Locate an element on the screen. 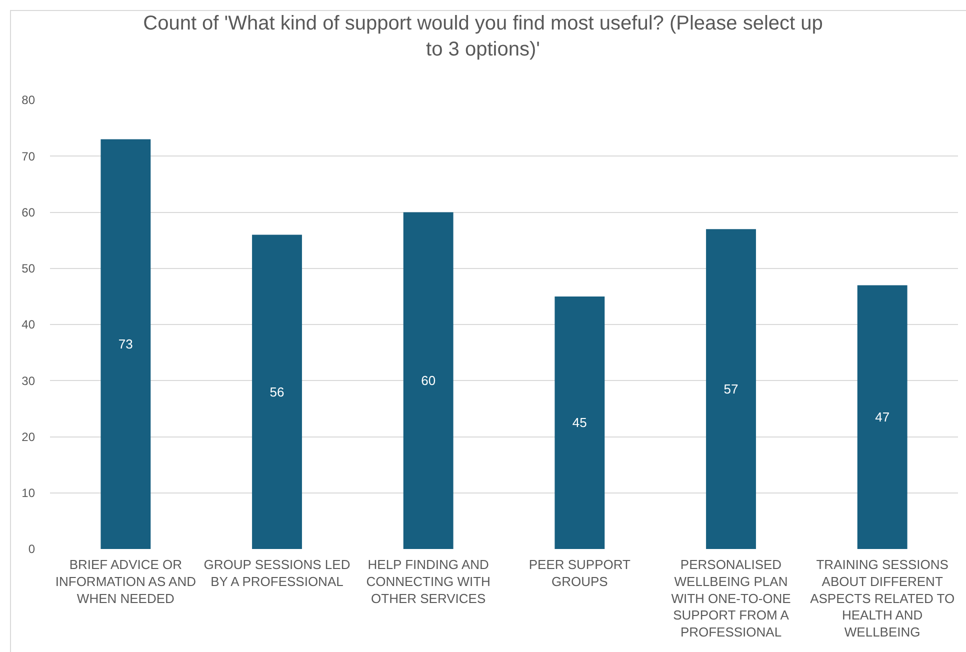 This screenshot has width=966, height=652. y-tick-label: 10 is located at coordinates (29, 493).